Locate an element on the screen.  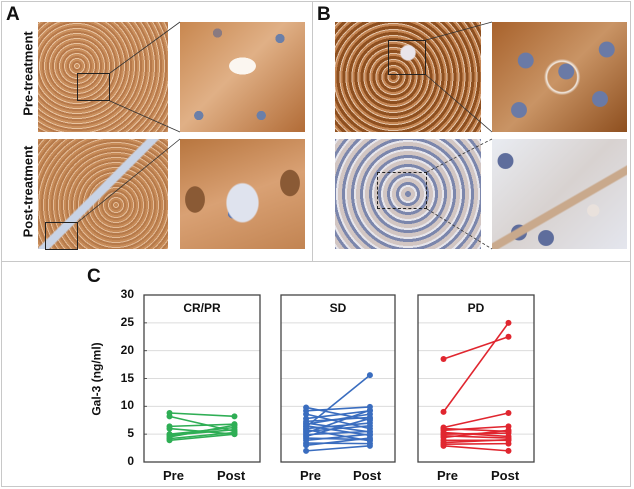
x-label-pre-crpr: Pre is located at coordinates (173, 475).